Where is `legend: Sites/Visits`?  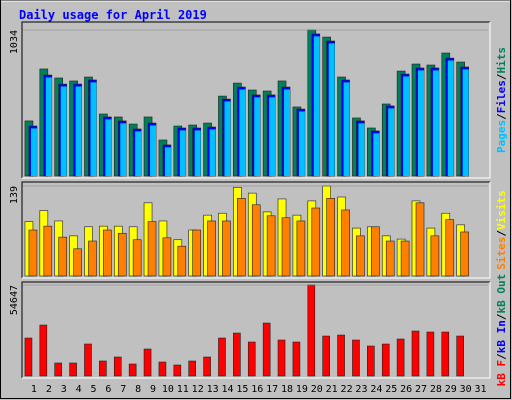 legend: Sites/Visits is located at coordinates (501, 230).